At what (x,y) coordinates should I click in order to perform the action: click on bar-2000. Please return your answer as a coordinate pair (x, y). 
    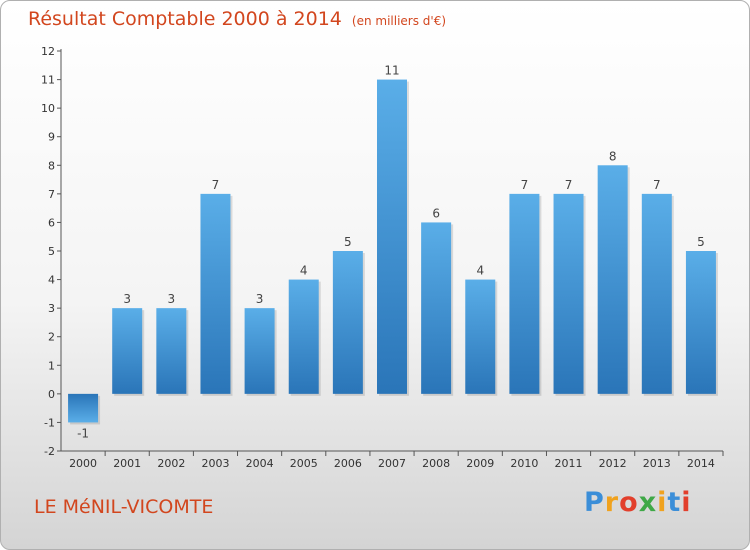
    Looking at the image, I should click on (83, 408).